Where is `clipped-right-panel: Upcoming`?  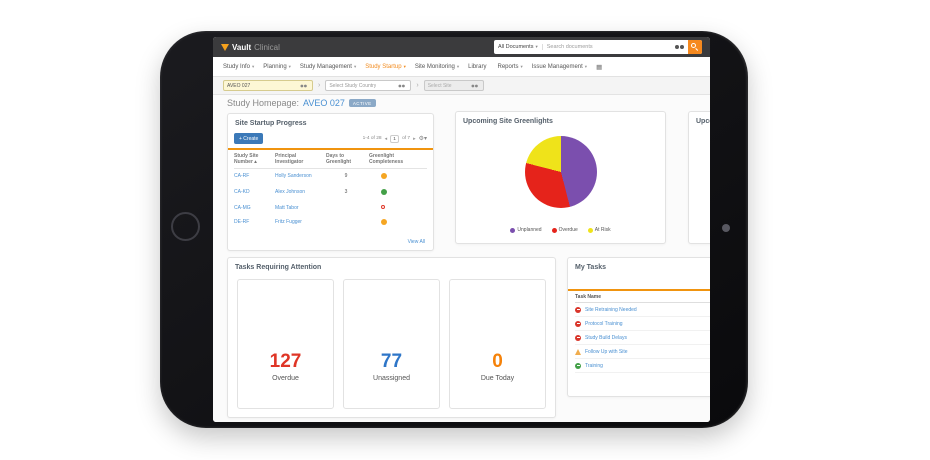 clipped-right-panel: Upcoming is located at coordinates (699, 177).